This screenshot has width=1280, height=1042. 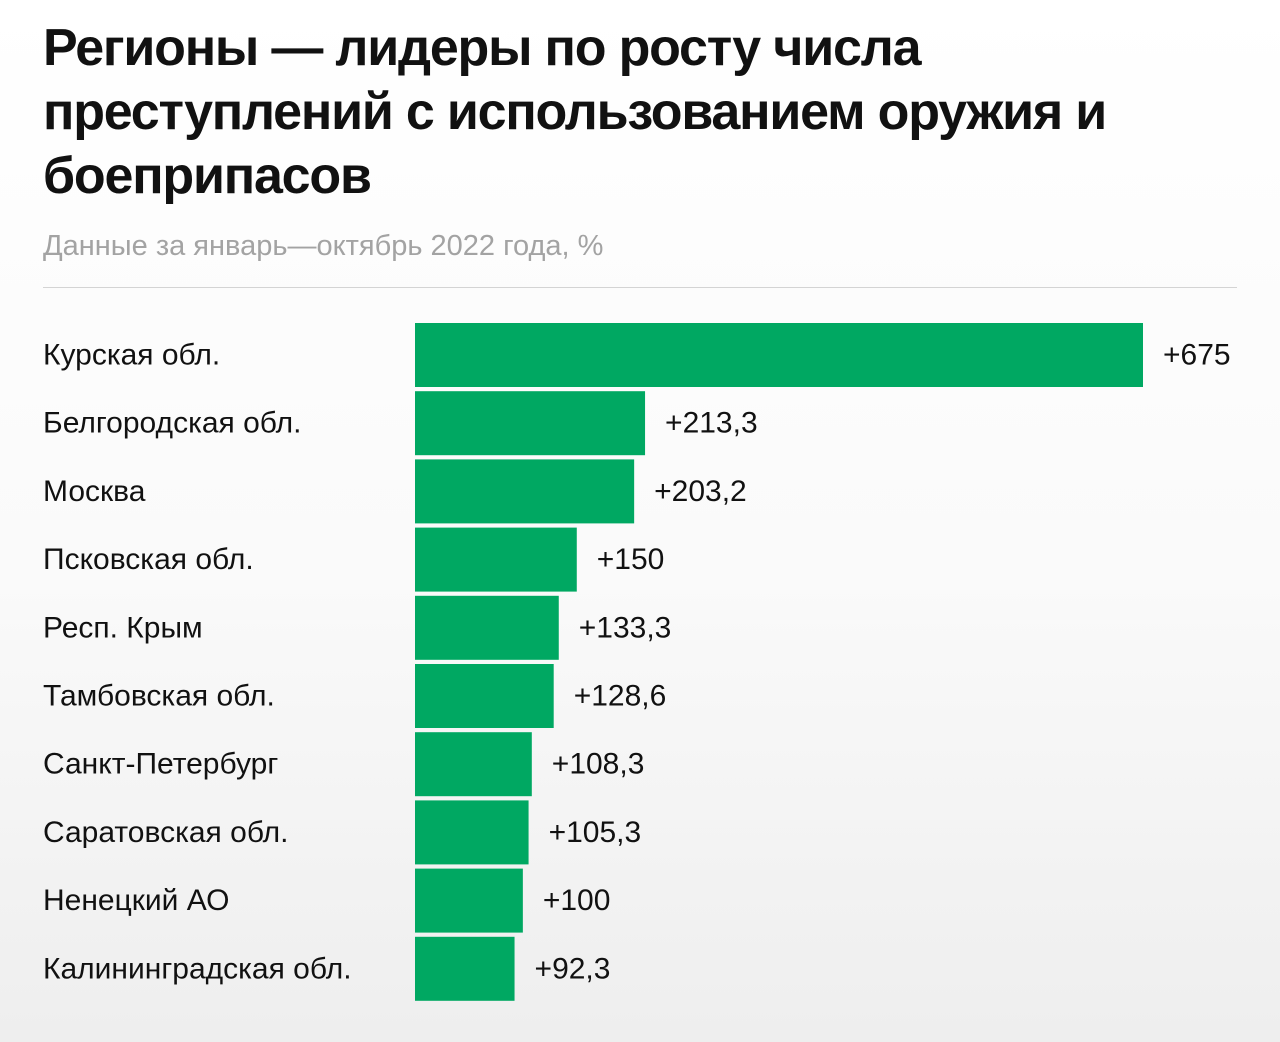 What do you see at coordinates (123, 627) in the screenshot?
I see `category-label: Респ. Крым` at bounding box center [123, 627].